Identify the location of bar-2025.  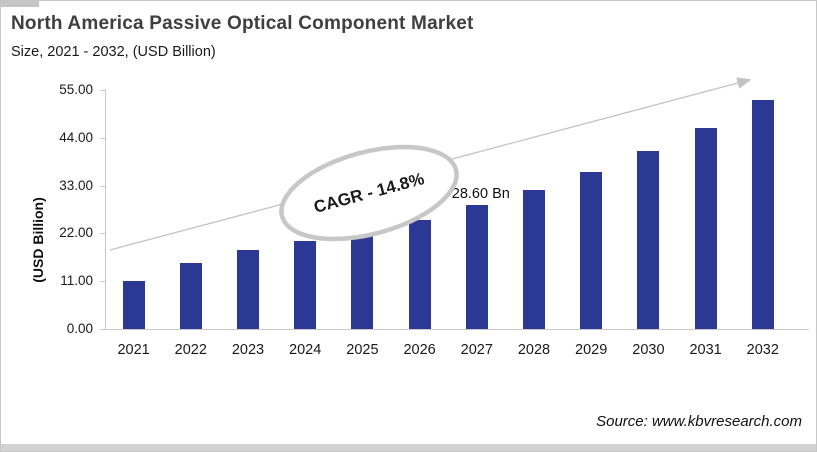
(362, 280).